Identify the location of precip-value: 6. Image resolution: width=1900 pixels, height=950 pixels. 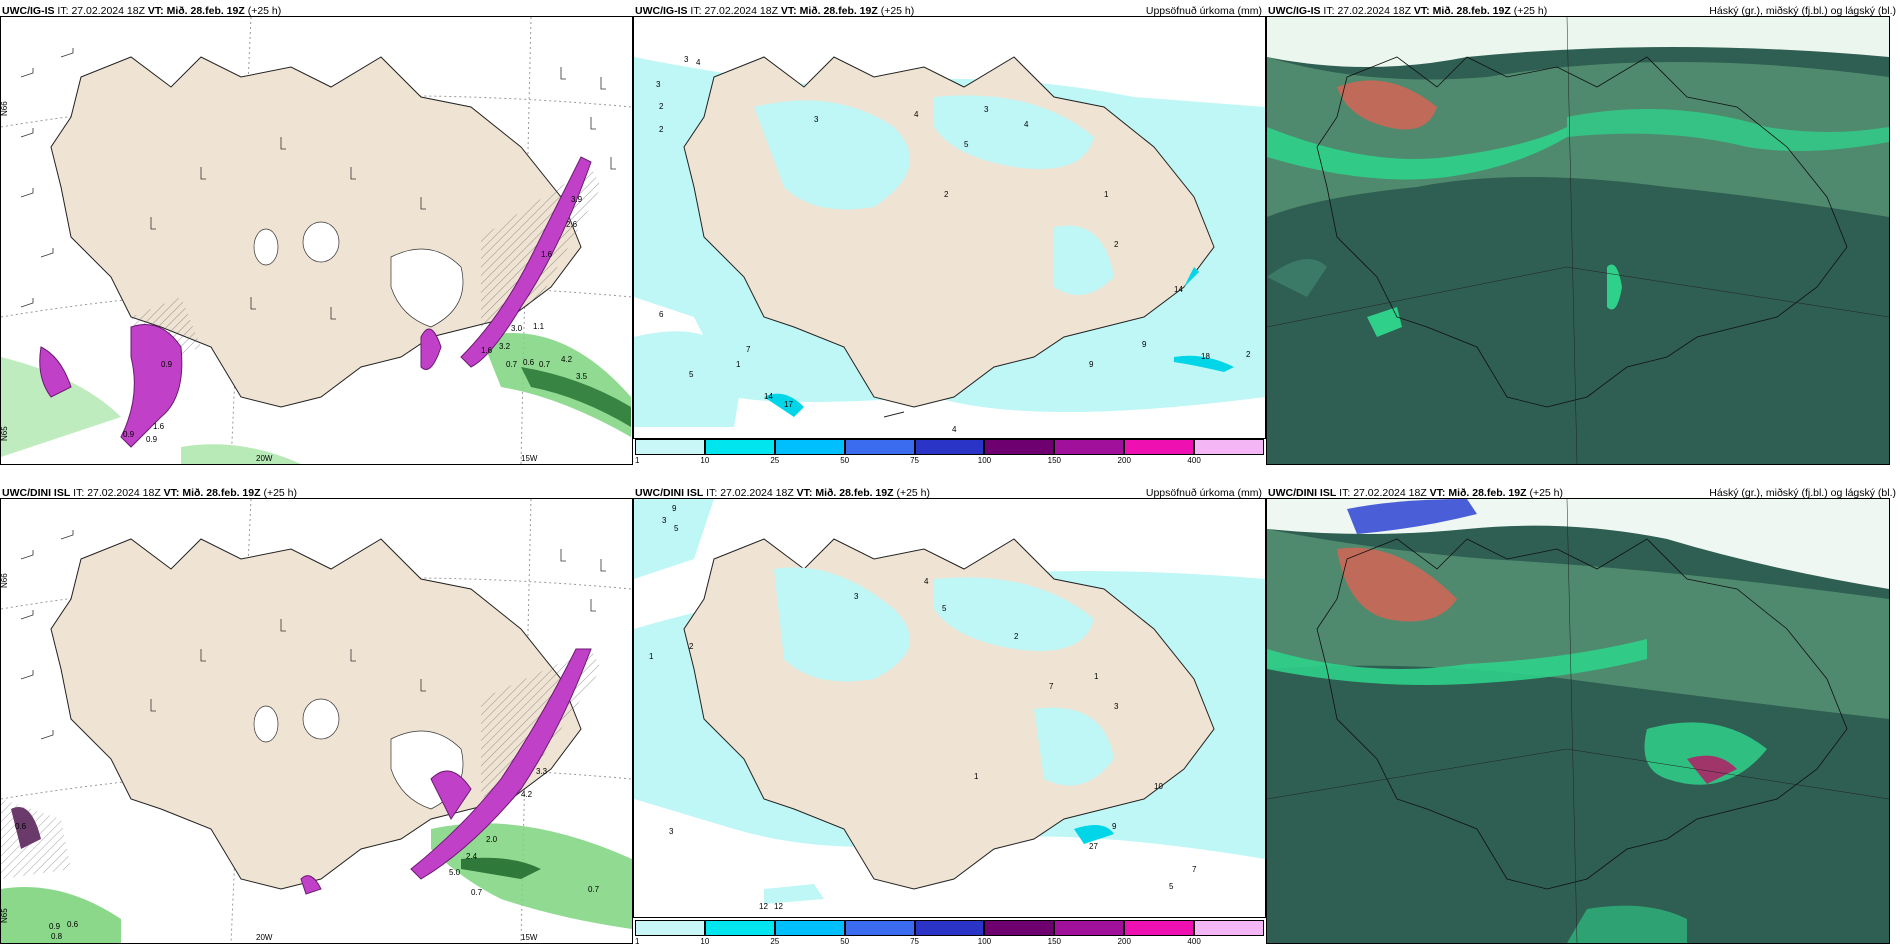
(661, 314).